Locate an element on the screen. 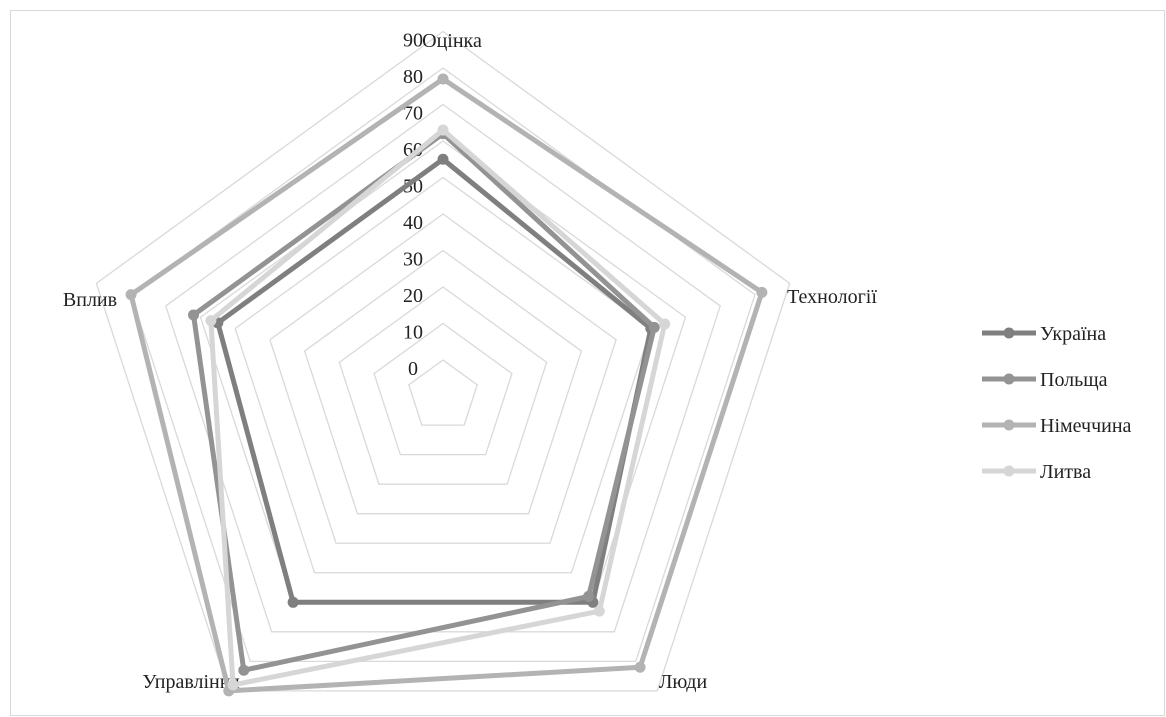  tick-label: 80 is located at coordinates (413, 77).